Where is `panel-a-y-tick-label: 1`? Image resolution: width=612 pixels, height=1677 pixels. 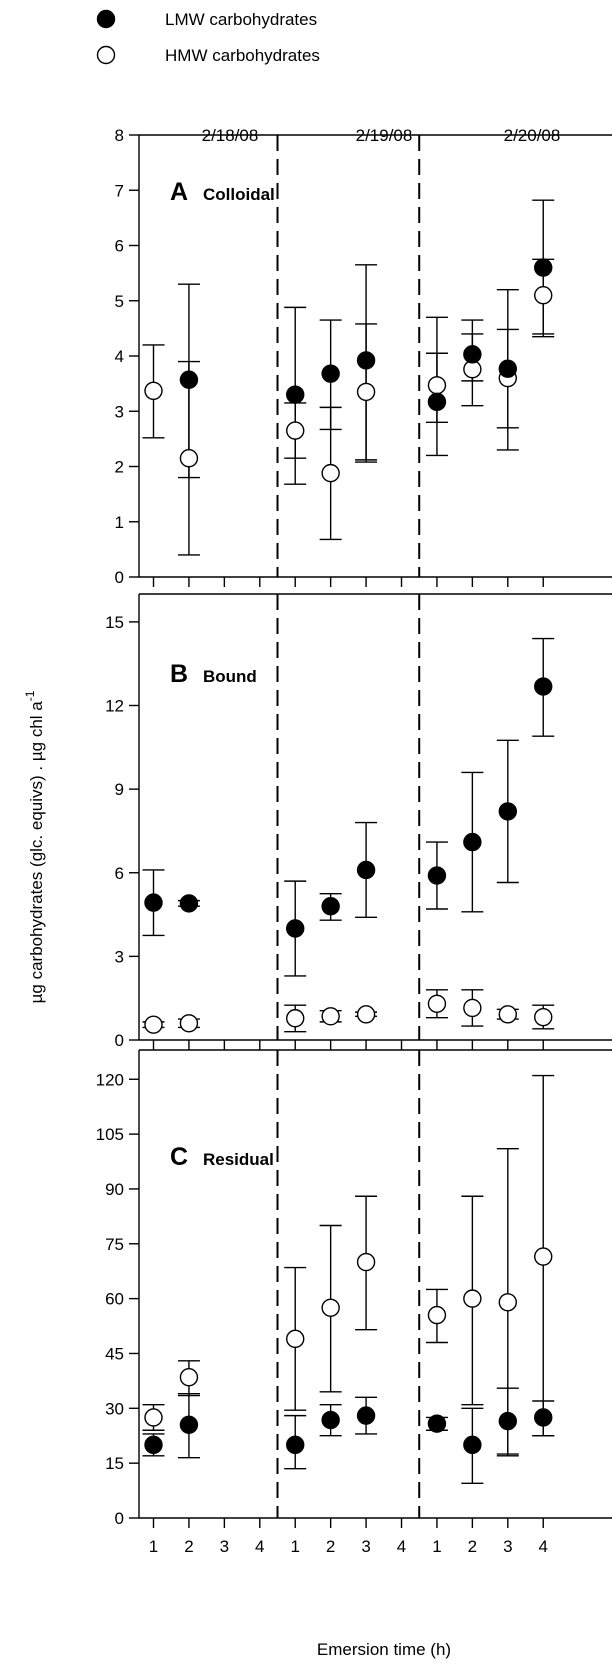
panel-a-y-tick-label: 1 is located at coordinates (119, 522).